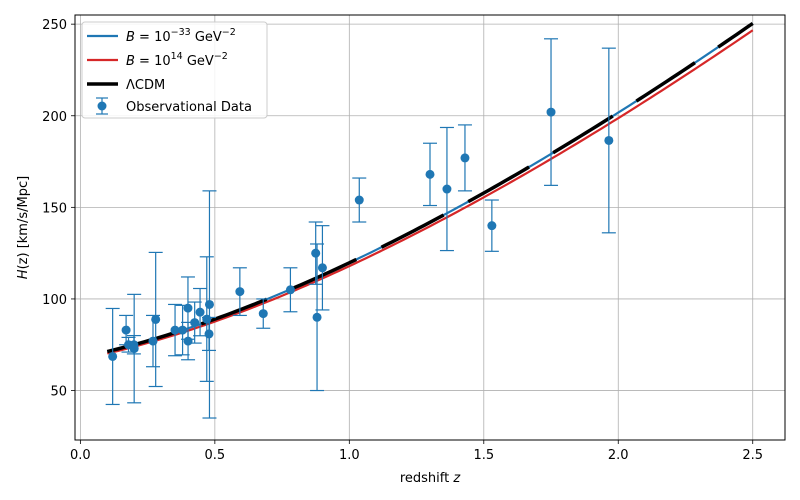 The width and height of the screenshot is (800, 500). I want to click on x-tick-label: 0.5, so click(215, 455).